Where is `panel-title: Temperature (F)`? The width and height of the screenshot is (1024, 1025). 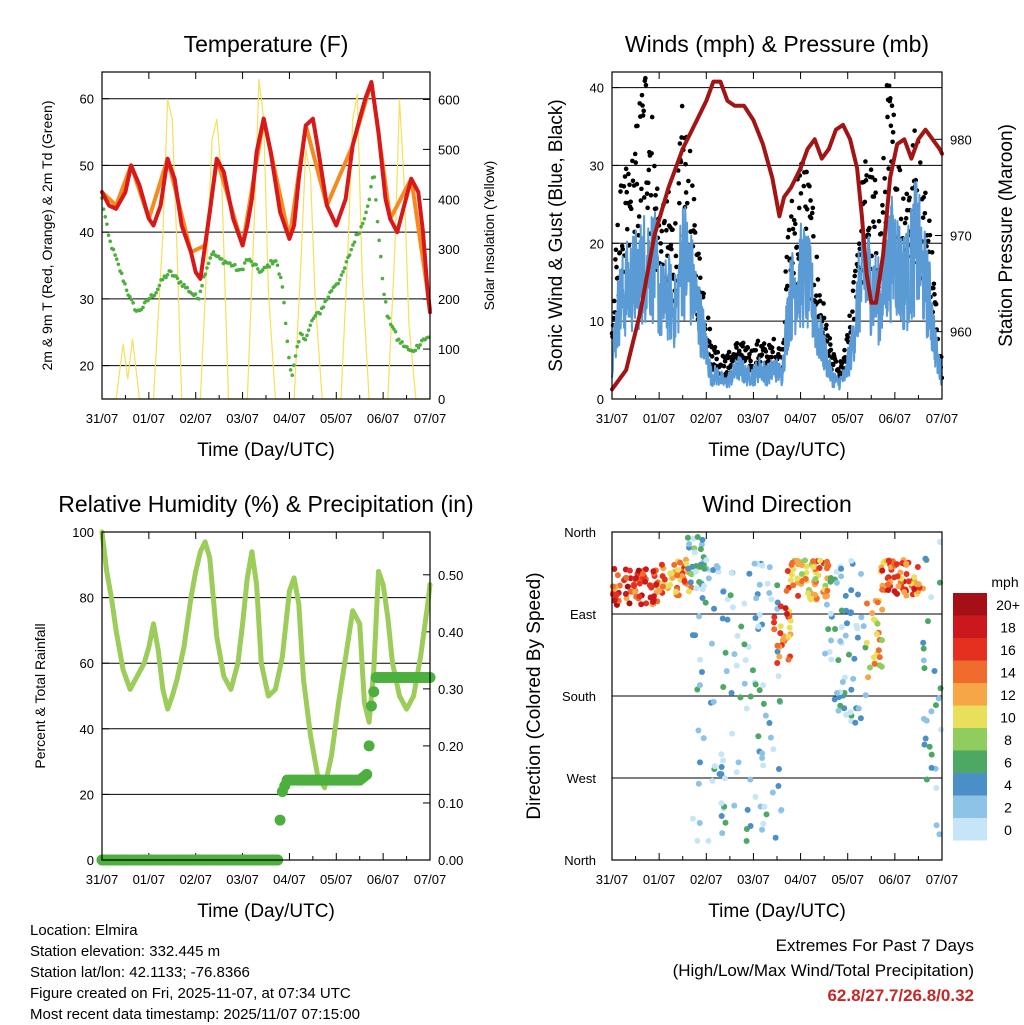
panel-title: Temperature (F) is located at coordinates (266, 44).